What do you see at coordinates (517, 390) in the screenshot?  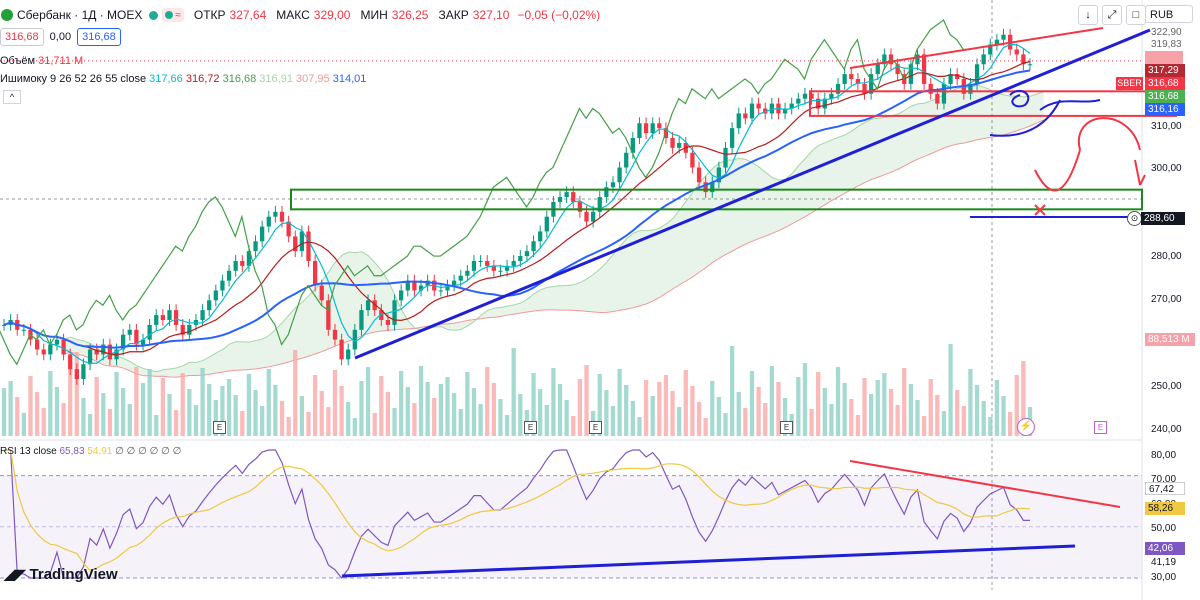 I see `volume-bars` at bounding box center [517, 390].